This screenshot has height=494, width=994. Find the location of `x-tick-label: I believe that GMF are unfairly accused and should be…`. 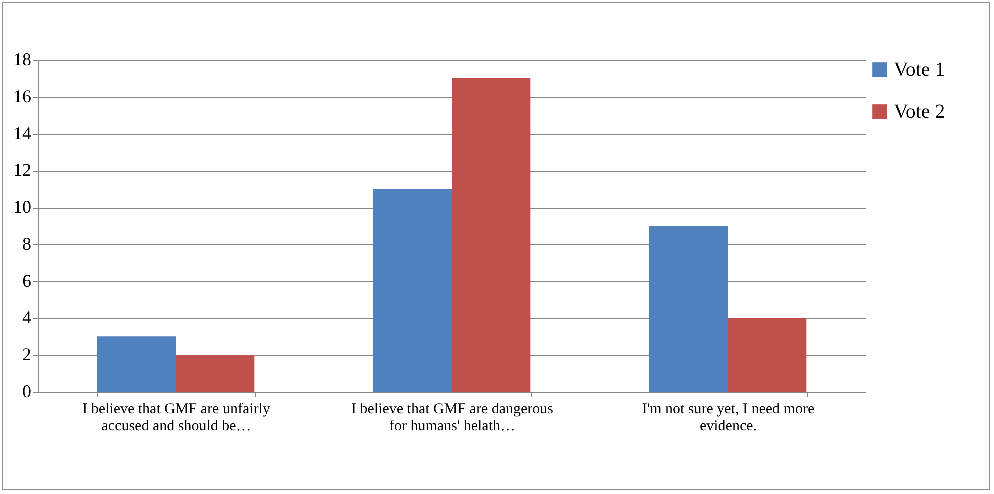

x-tick-label: I believe that GMF are unfairly accused and should be… is located at coordinates (176, 418).